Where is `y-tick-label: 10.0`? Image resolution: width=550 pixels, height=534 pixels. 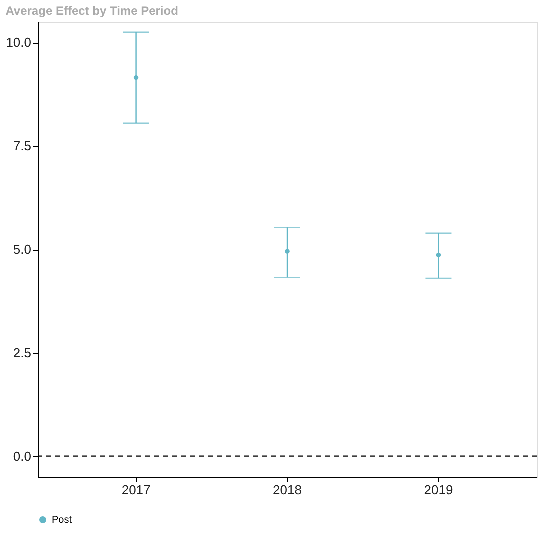 y-tick-label: 10.0 is located at coordinates (19, 42).